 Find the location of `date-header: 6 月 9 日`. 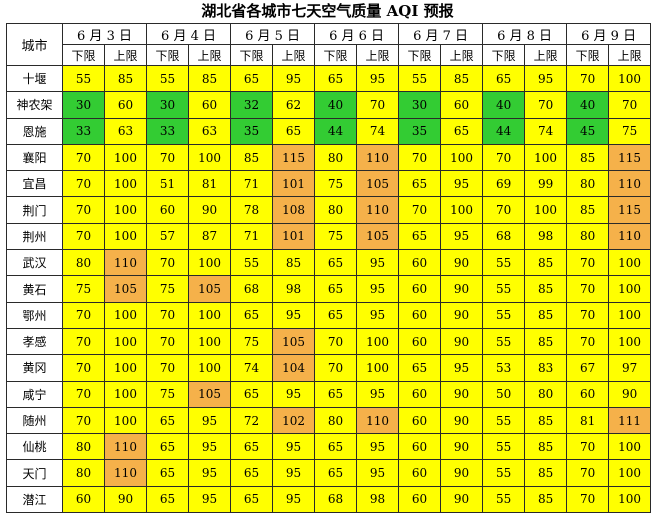

date-header: 6 月 9 日 is located at coordinates (609, 34).